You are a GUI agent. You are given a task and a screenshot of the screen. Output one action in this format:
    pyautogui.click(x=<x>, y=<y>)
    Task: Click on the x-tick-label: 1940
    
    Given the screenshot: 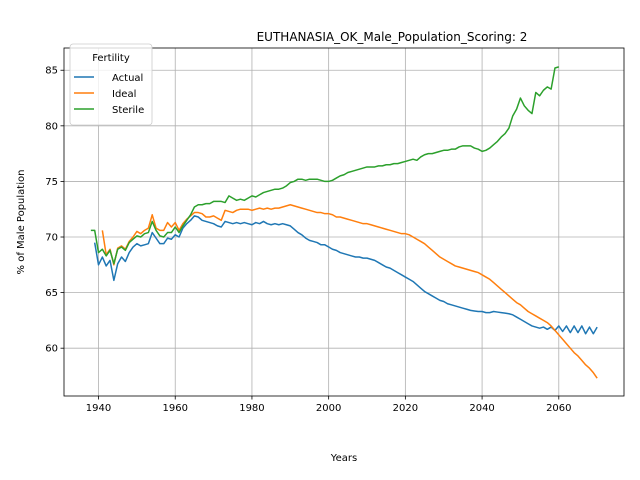 What is the action you would take?
    pyautogui.click(x=98, y=408)
    